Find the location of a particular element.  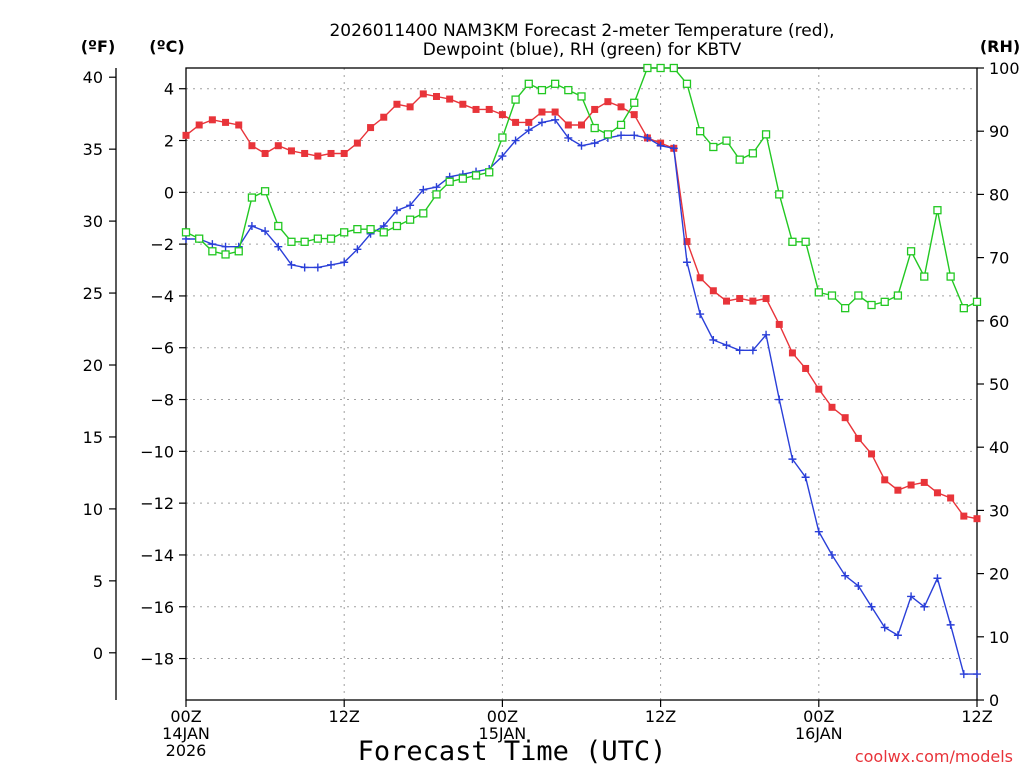

rh-tick-label: 0 is located at coordinates (994, 700).